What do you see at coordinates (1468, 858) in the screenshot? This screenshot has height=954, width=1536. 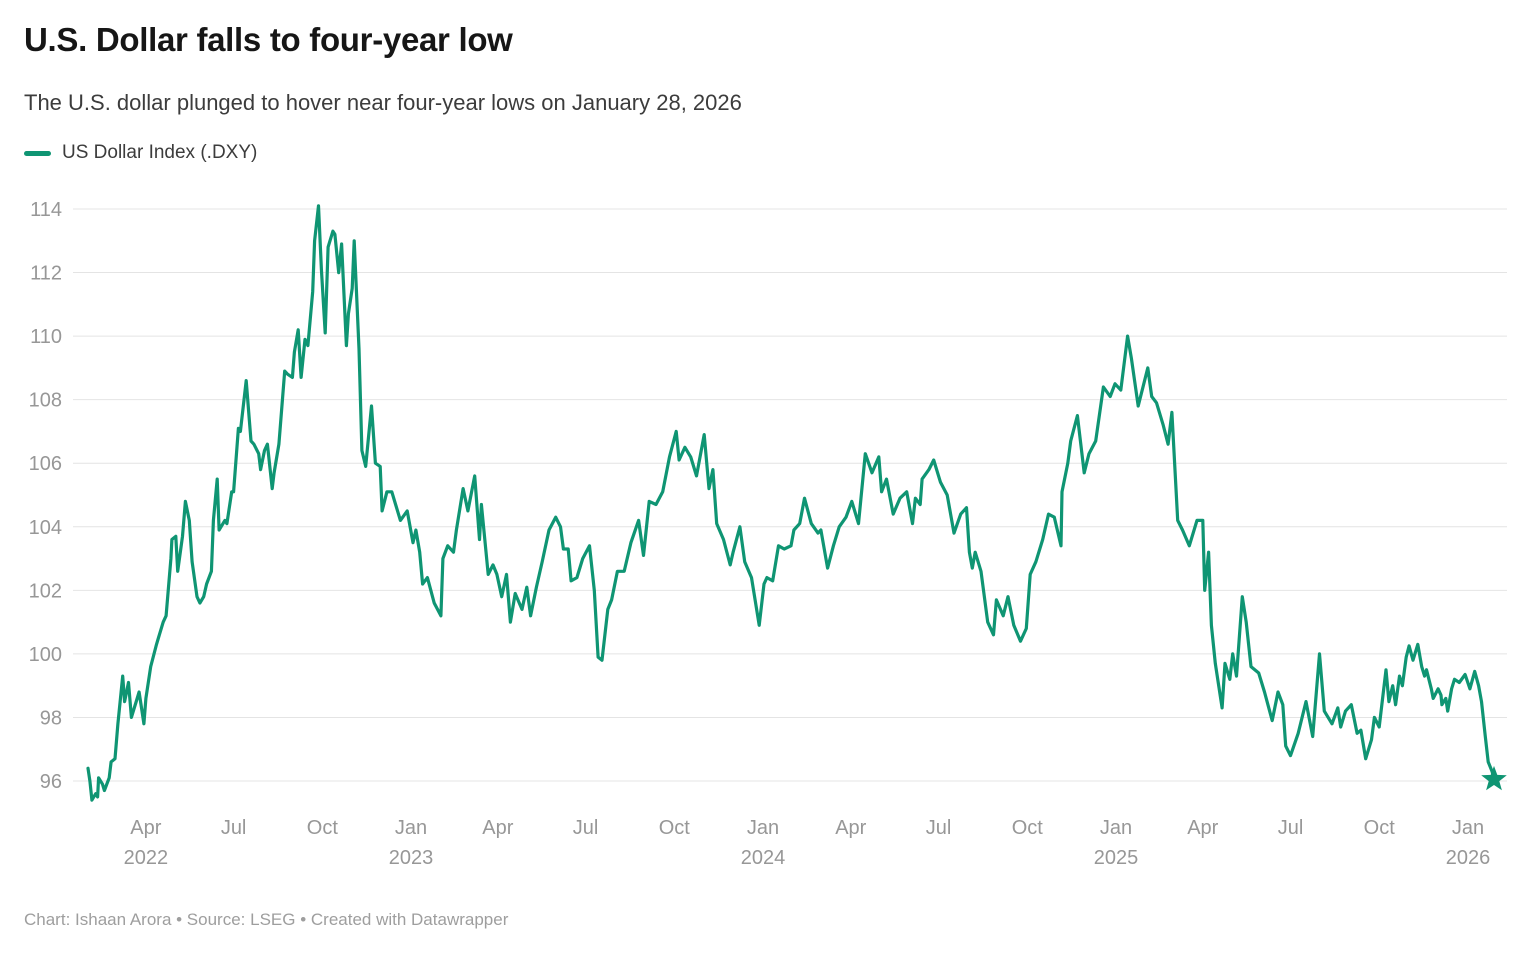 I see `x-tick-year-label: 2026` at bounding box center [1468, 858].